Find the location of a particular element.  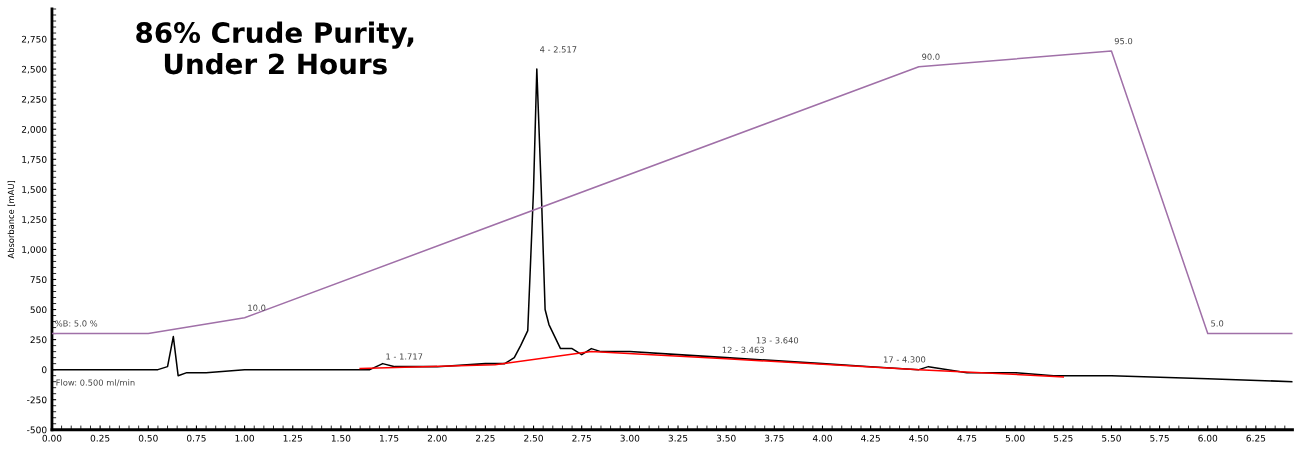

annotation: 1 - 1.717 is located at coordinates (404, 356).